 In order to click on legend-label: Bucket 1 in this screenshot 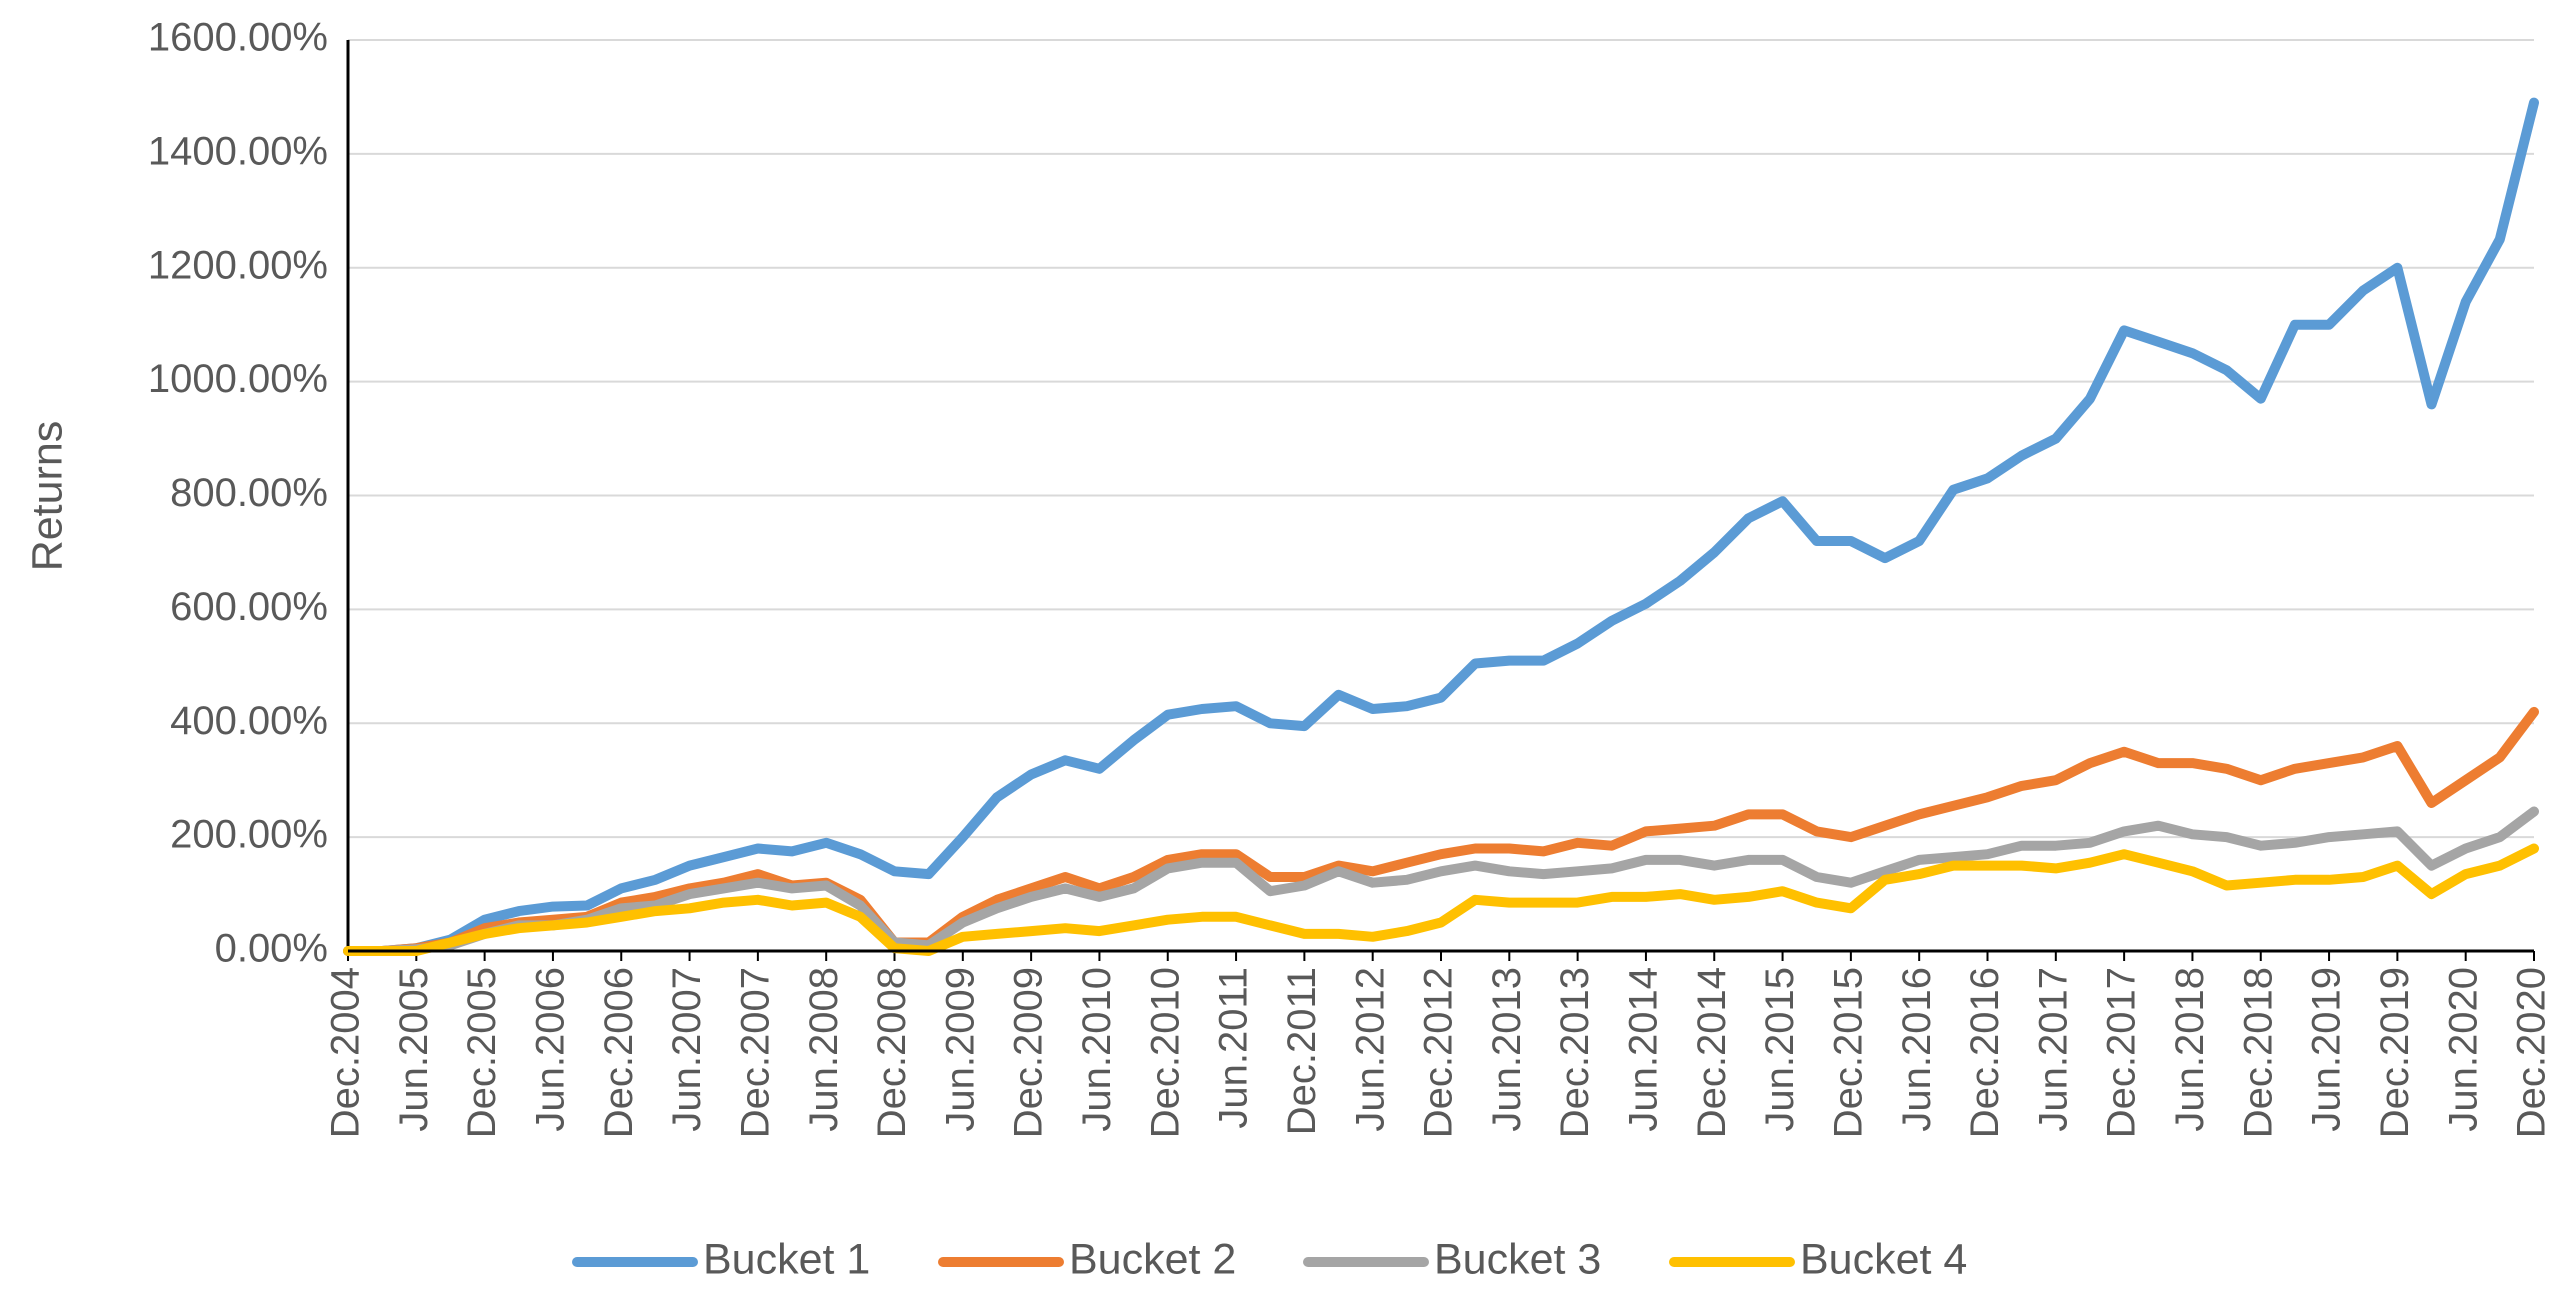, I will do `click(786, 1259)`.